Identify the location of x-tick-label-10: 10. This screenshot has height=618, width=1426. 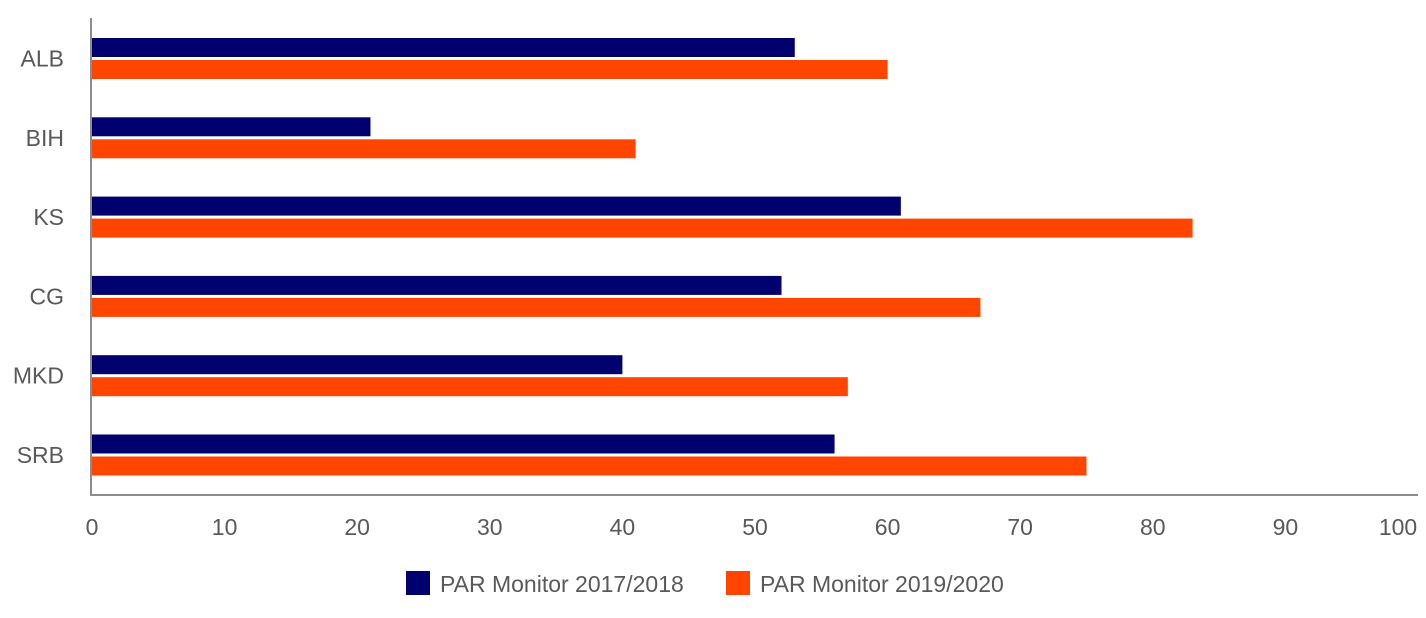
(225, 527).